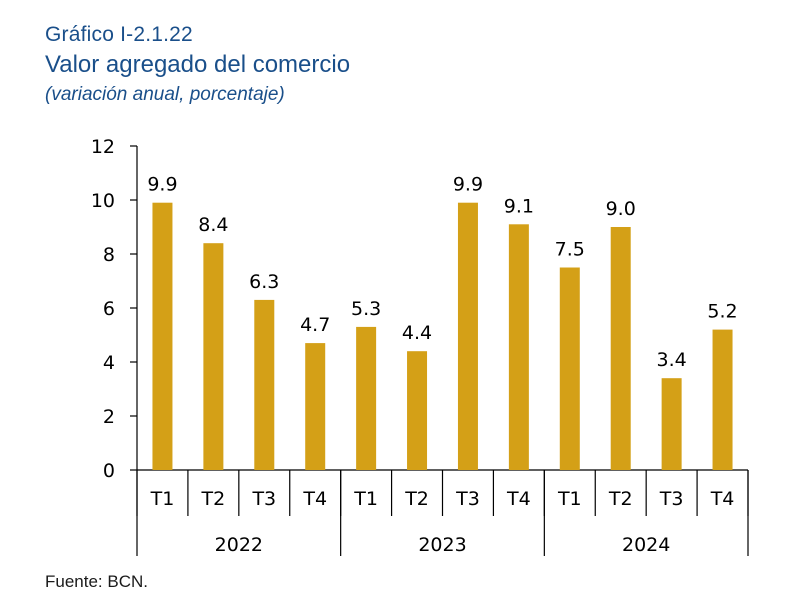 The width and height of the screenshot is (793, 612). I want to click on bar-value-label: 7.5, so click(570, 250).